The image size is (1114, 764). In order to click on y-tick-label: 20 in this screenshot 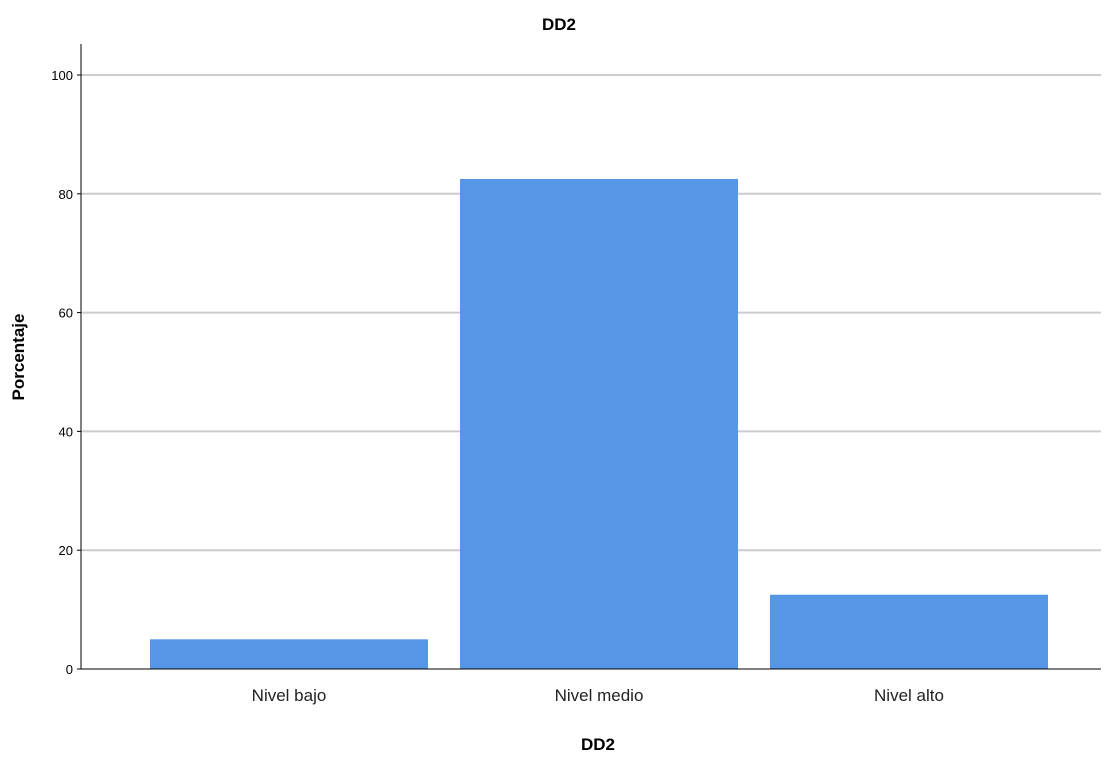, I will do `click(66, 550)`.